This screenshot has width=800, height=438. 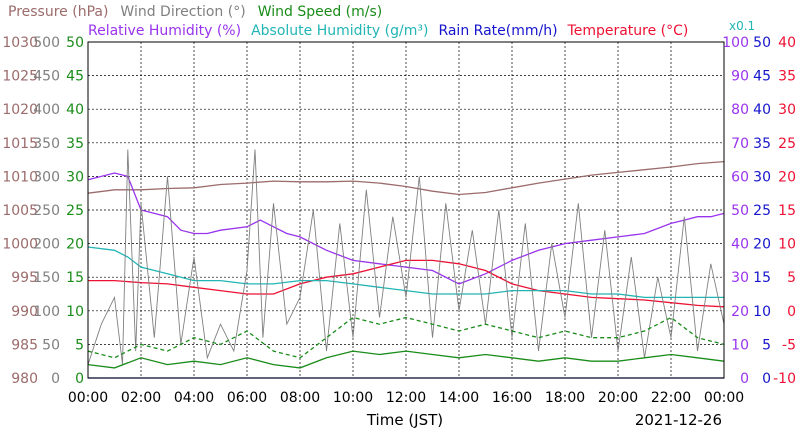 What do you see at coordinates (46, 43) in the screenshot?
I see `y-tick-label: 500` at bounding box center [46, 43].